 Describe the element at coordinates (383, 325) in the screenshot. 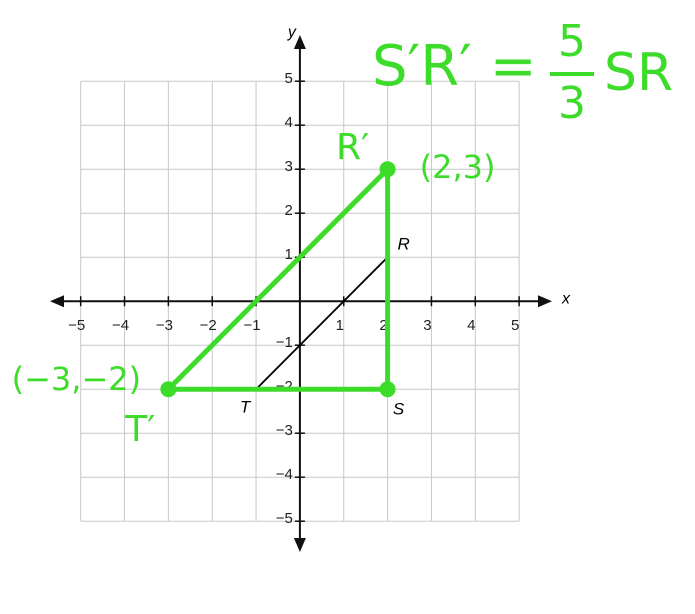

I see `x-tick-label: 2` at that location.